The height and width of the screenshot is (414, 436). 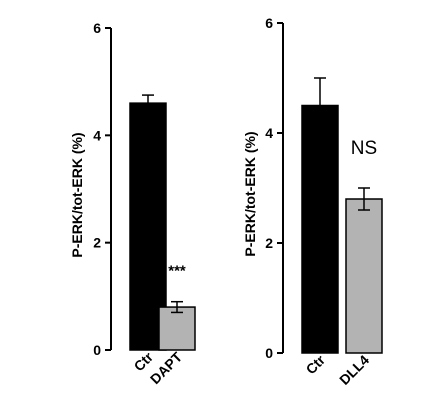 I want to click on bar-dll4, so click(x=364, y=276).